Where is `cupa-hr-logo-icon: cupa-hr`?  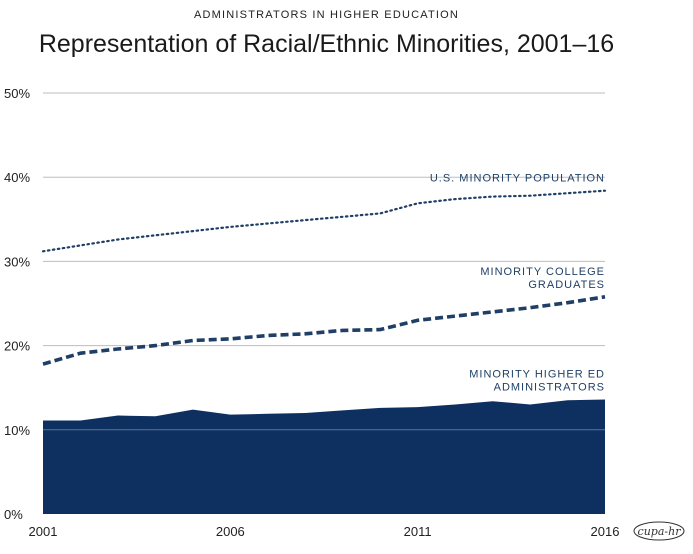
cupa-hr-logo-icon: cupa-hr is located at coordinates (659, 531).